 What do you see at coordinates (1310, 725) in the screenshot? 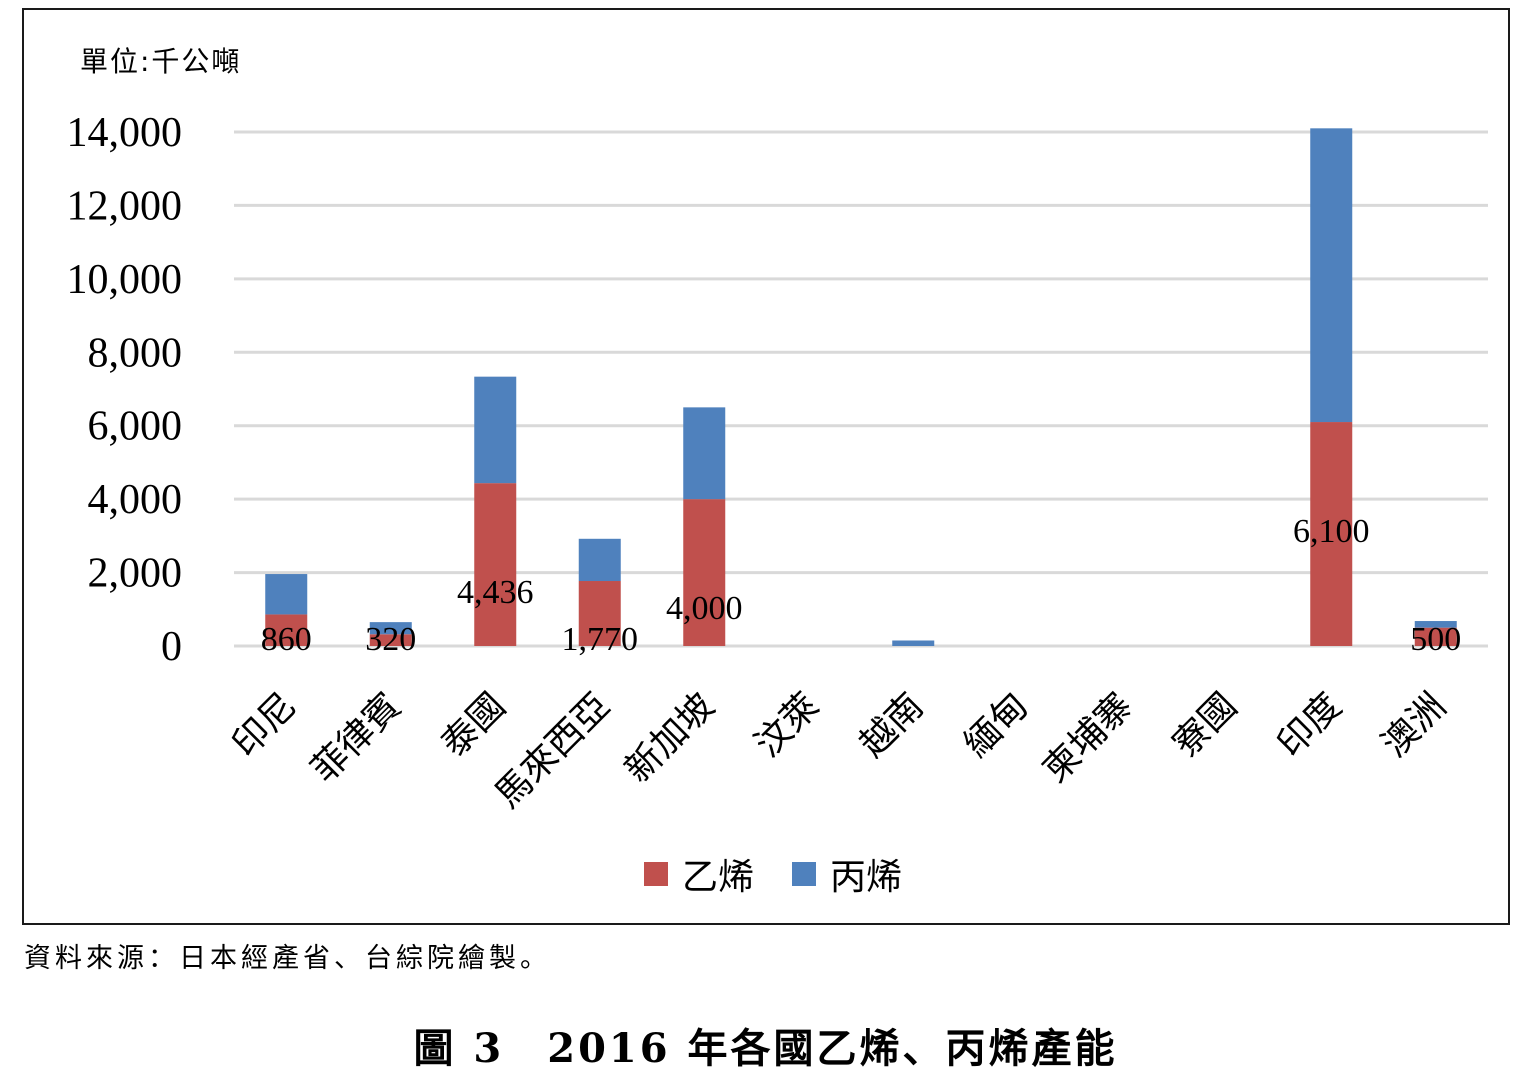
I see `x-tick-label: 印度` at bounding box center [1310, 725].